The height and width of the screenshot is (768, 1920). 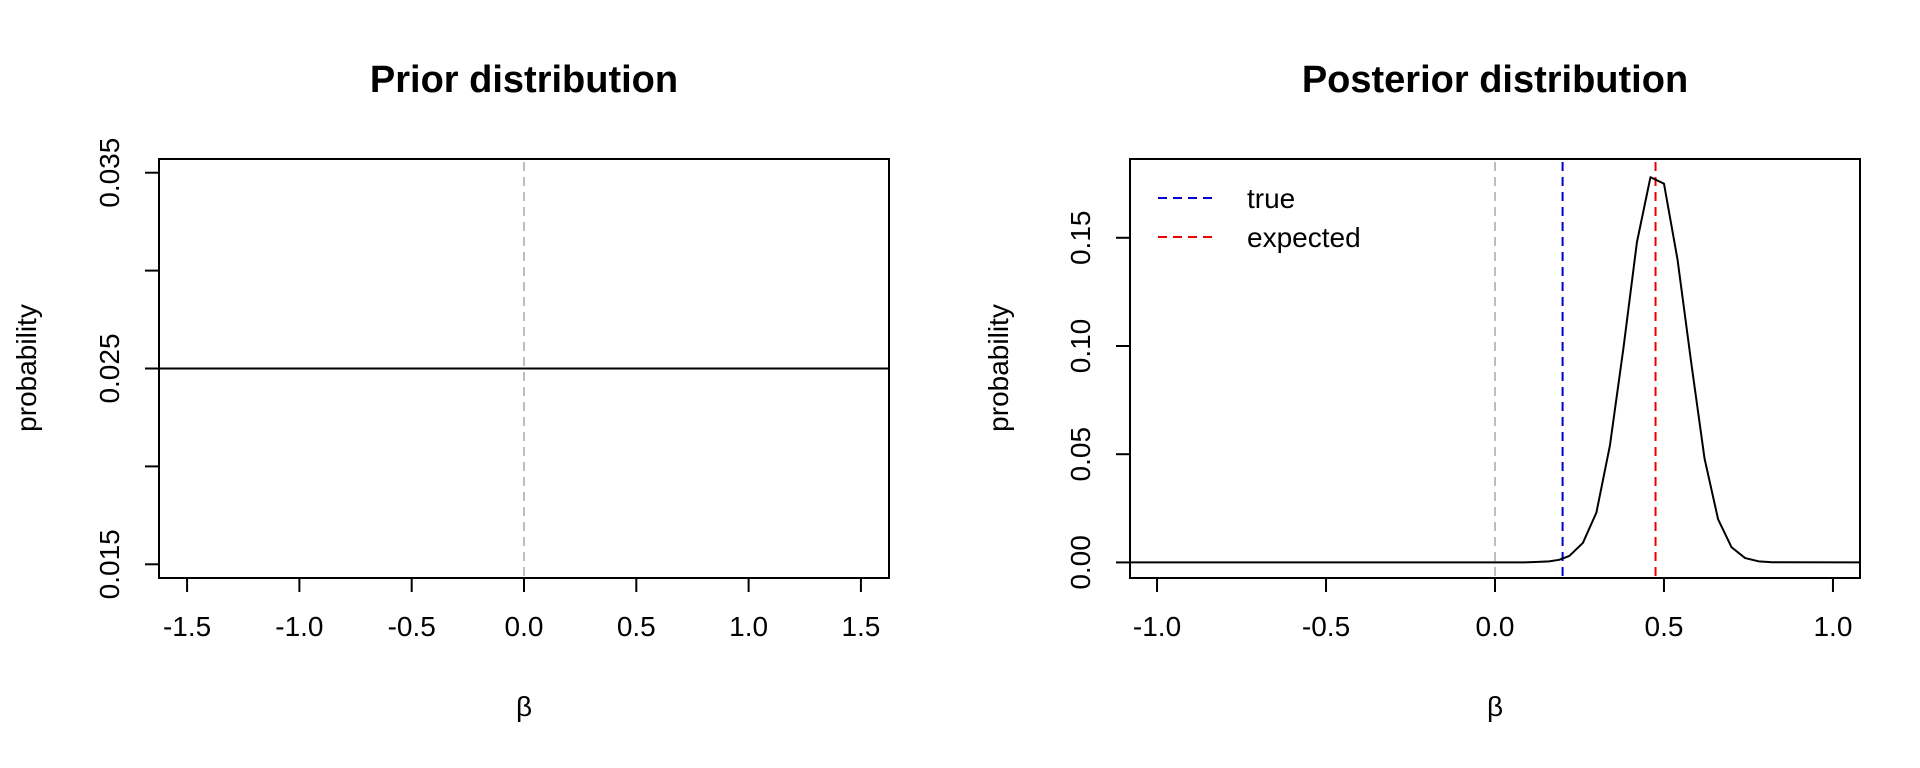 What do you see at coordinates (524, 80) in the screenshot?
I see `prior-title: Prior distribution` at bounding box center [524, 80].